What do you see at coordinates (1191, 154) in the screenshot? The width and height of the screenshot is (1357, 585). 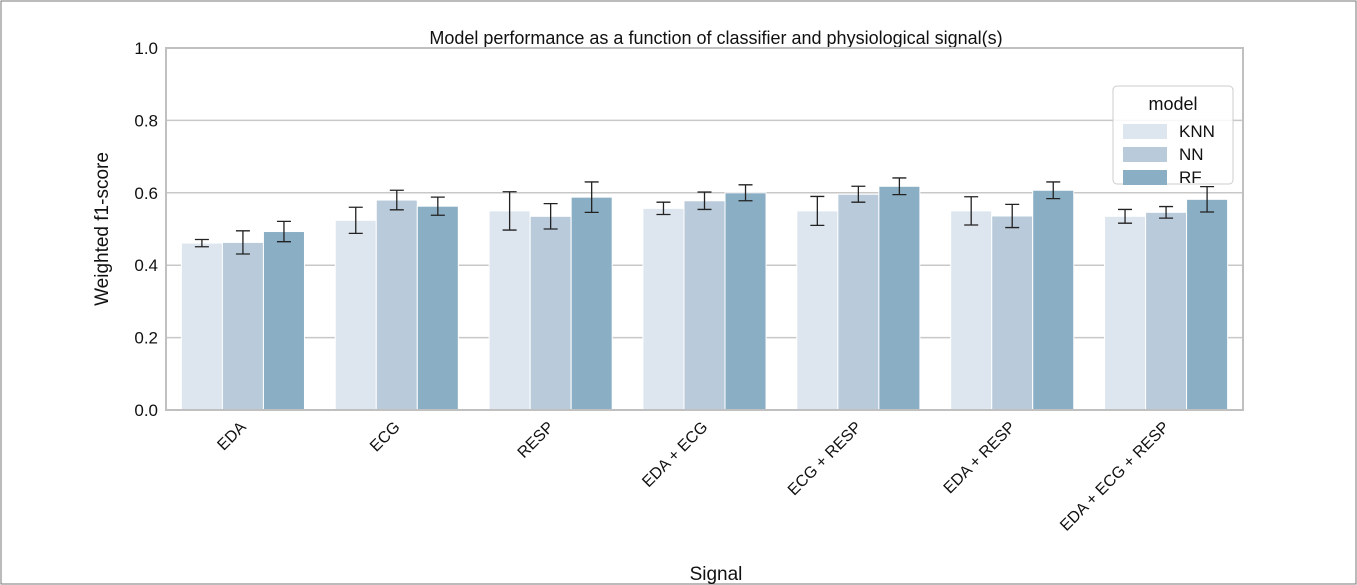 I see `legend-label: NN` at bounding box center [1191, 154].